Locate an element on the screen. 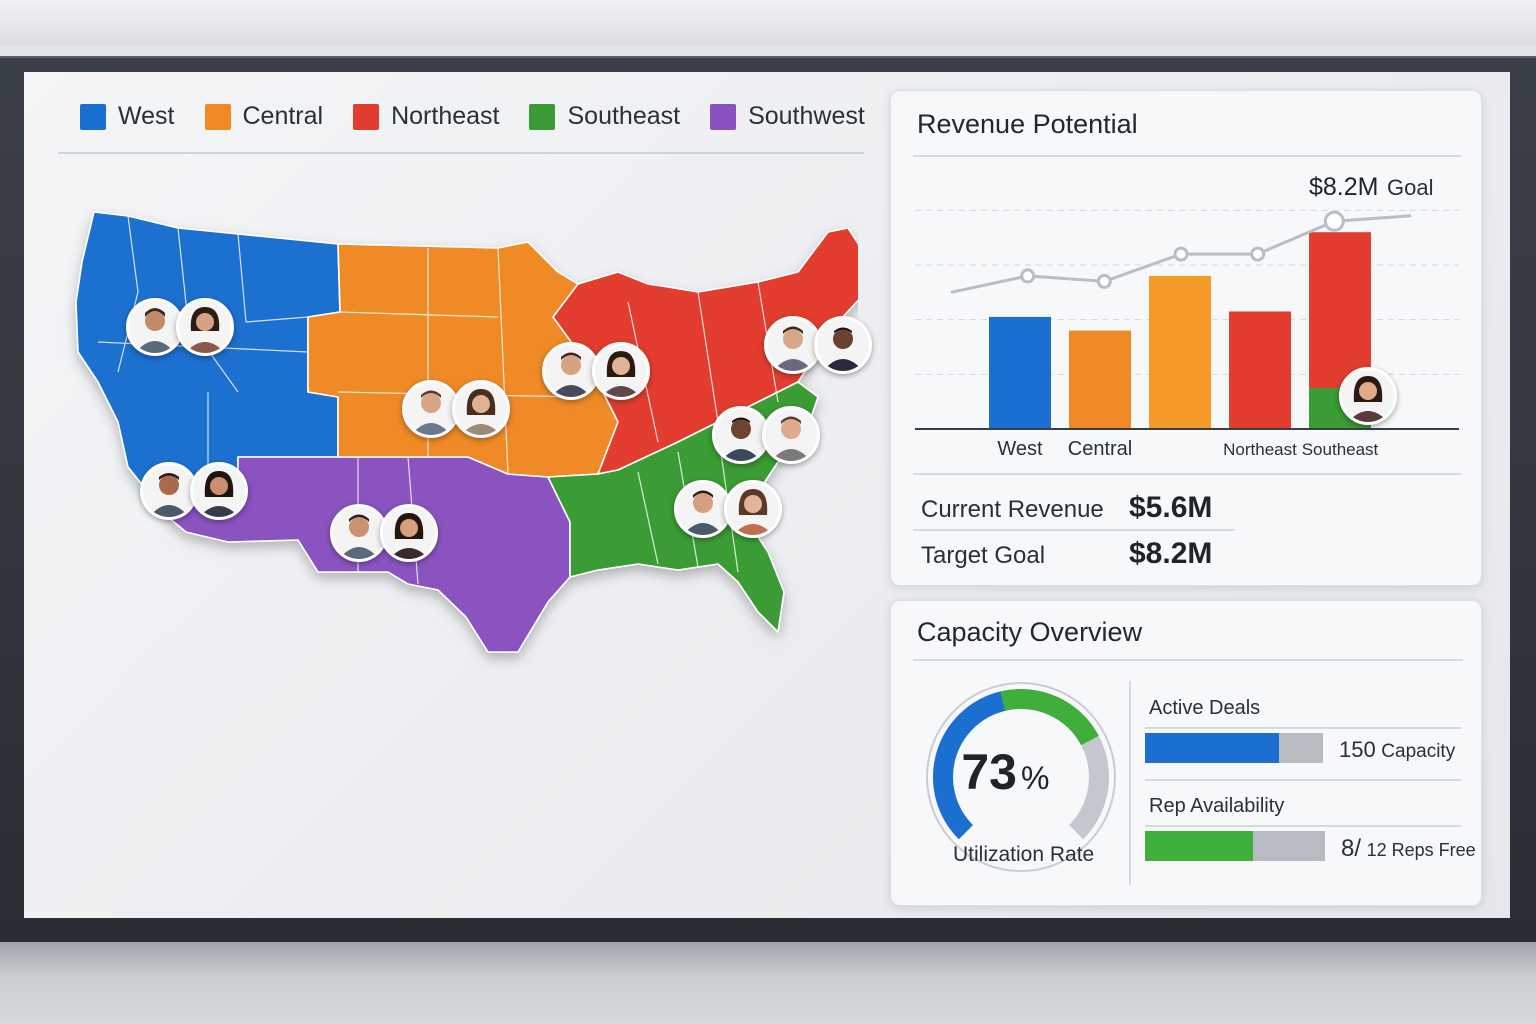  legend-item-southwest: Southwest is located at coordinates (787, 116).